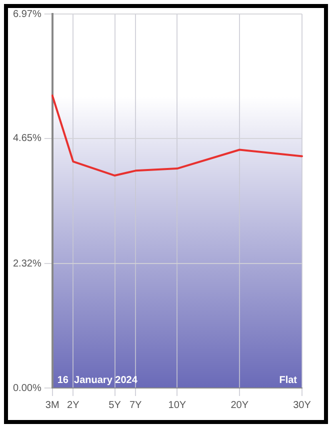 The width and height of the screenshot is (332, 428). Describe the element at coordinates (27, 264) in the screenshot. I see `y-tick-label: 2.32%` at that location.